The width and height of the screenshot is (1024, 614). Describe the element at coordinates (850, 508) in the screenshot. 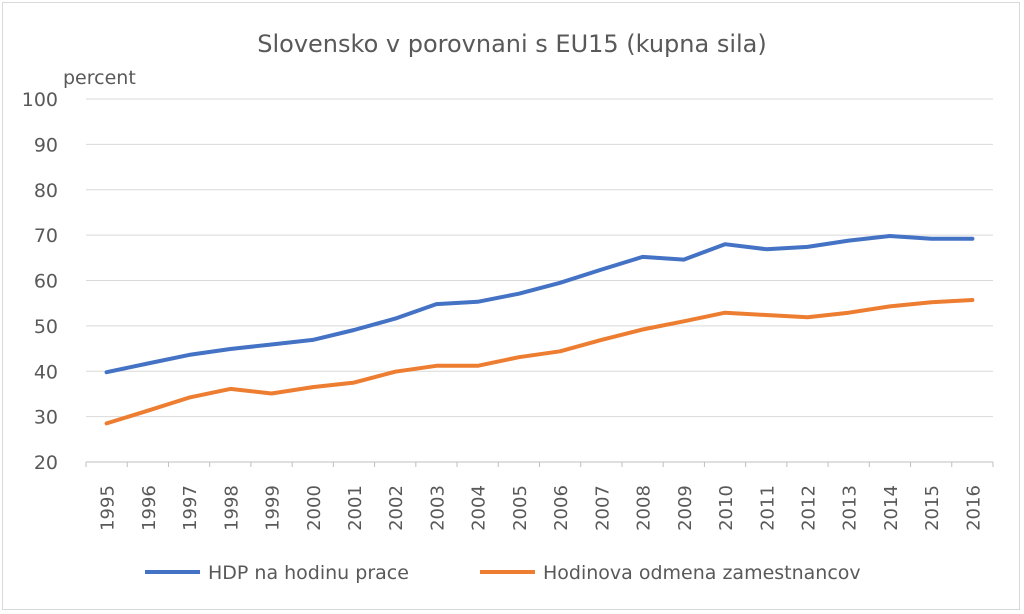

I see `x-tick-label: 2013` at that location.